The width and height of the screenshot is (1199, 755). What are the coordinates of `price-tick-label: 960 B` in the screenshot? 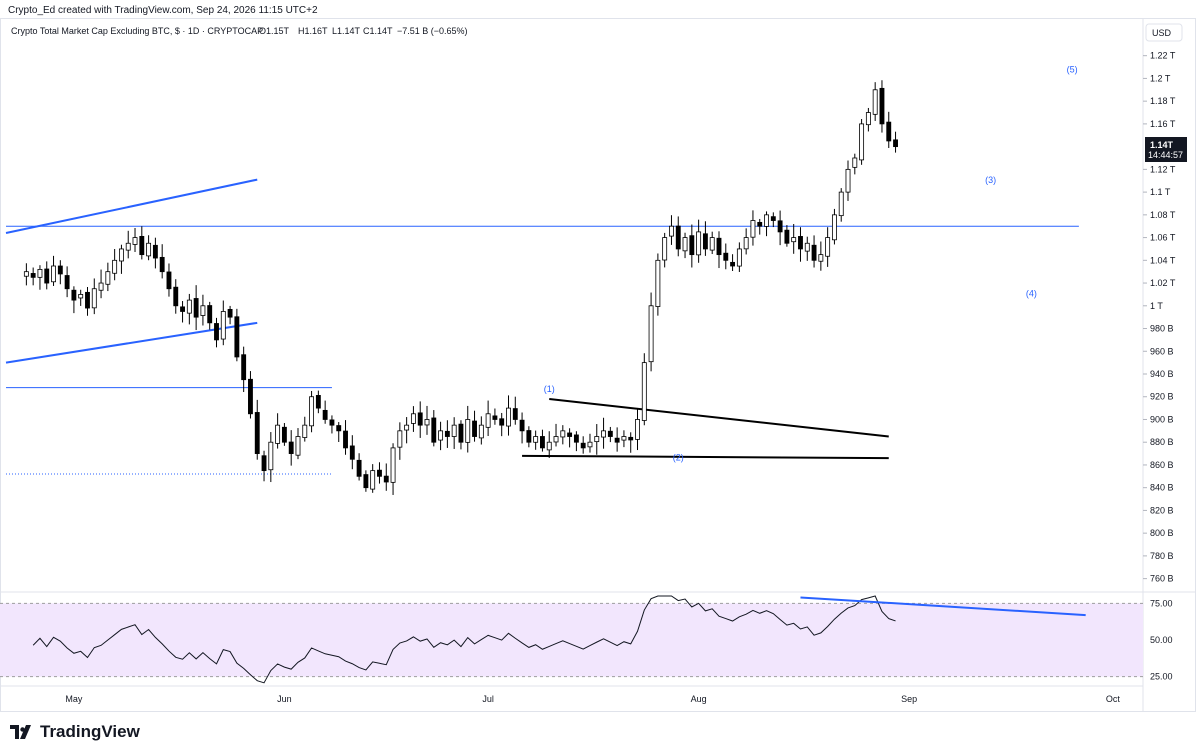 It's located at (1162, 351).